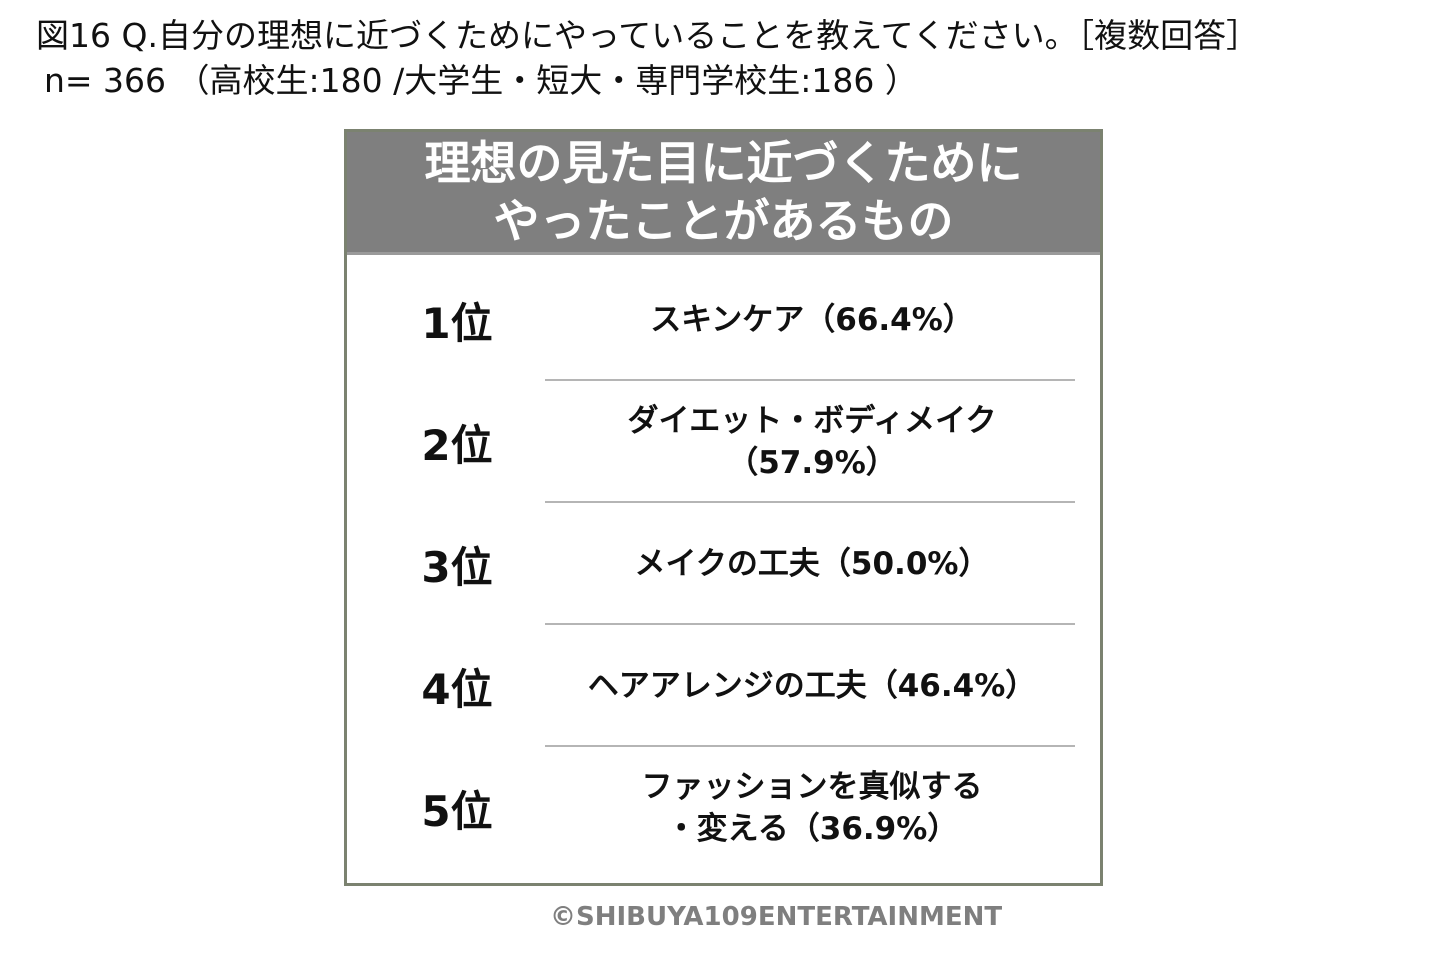 The image size is (1449, 953). What do you see at coordinates (457, 689) in the screenshot?
I see `rank-label: 4位` at bounding box center [457, 689].